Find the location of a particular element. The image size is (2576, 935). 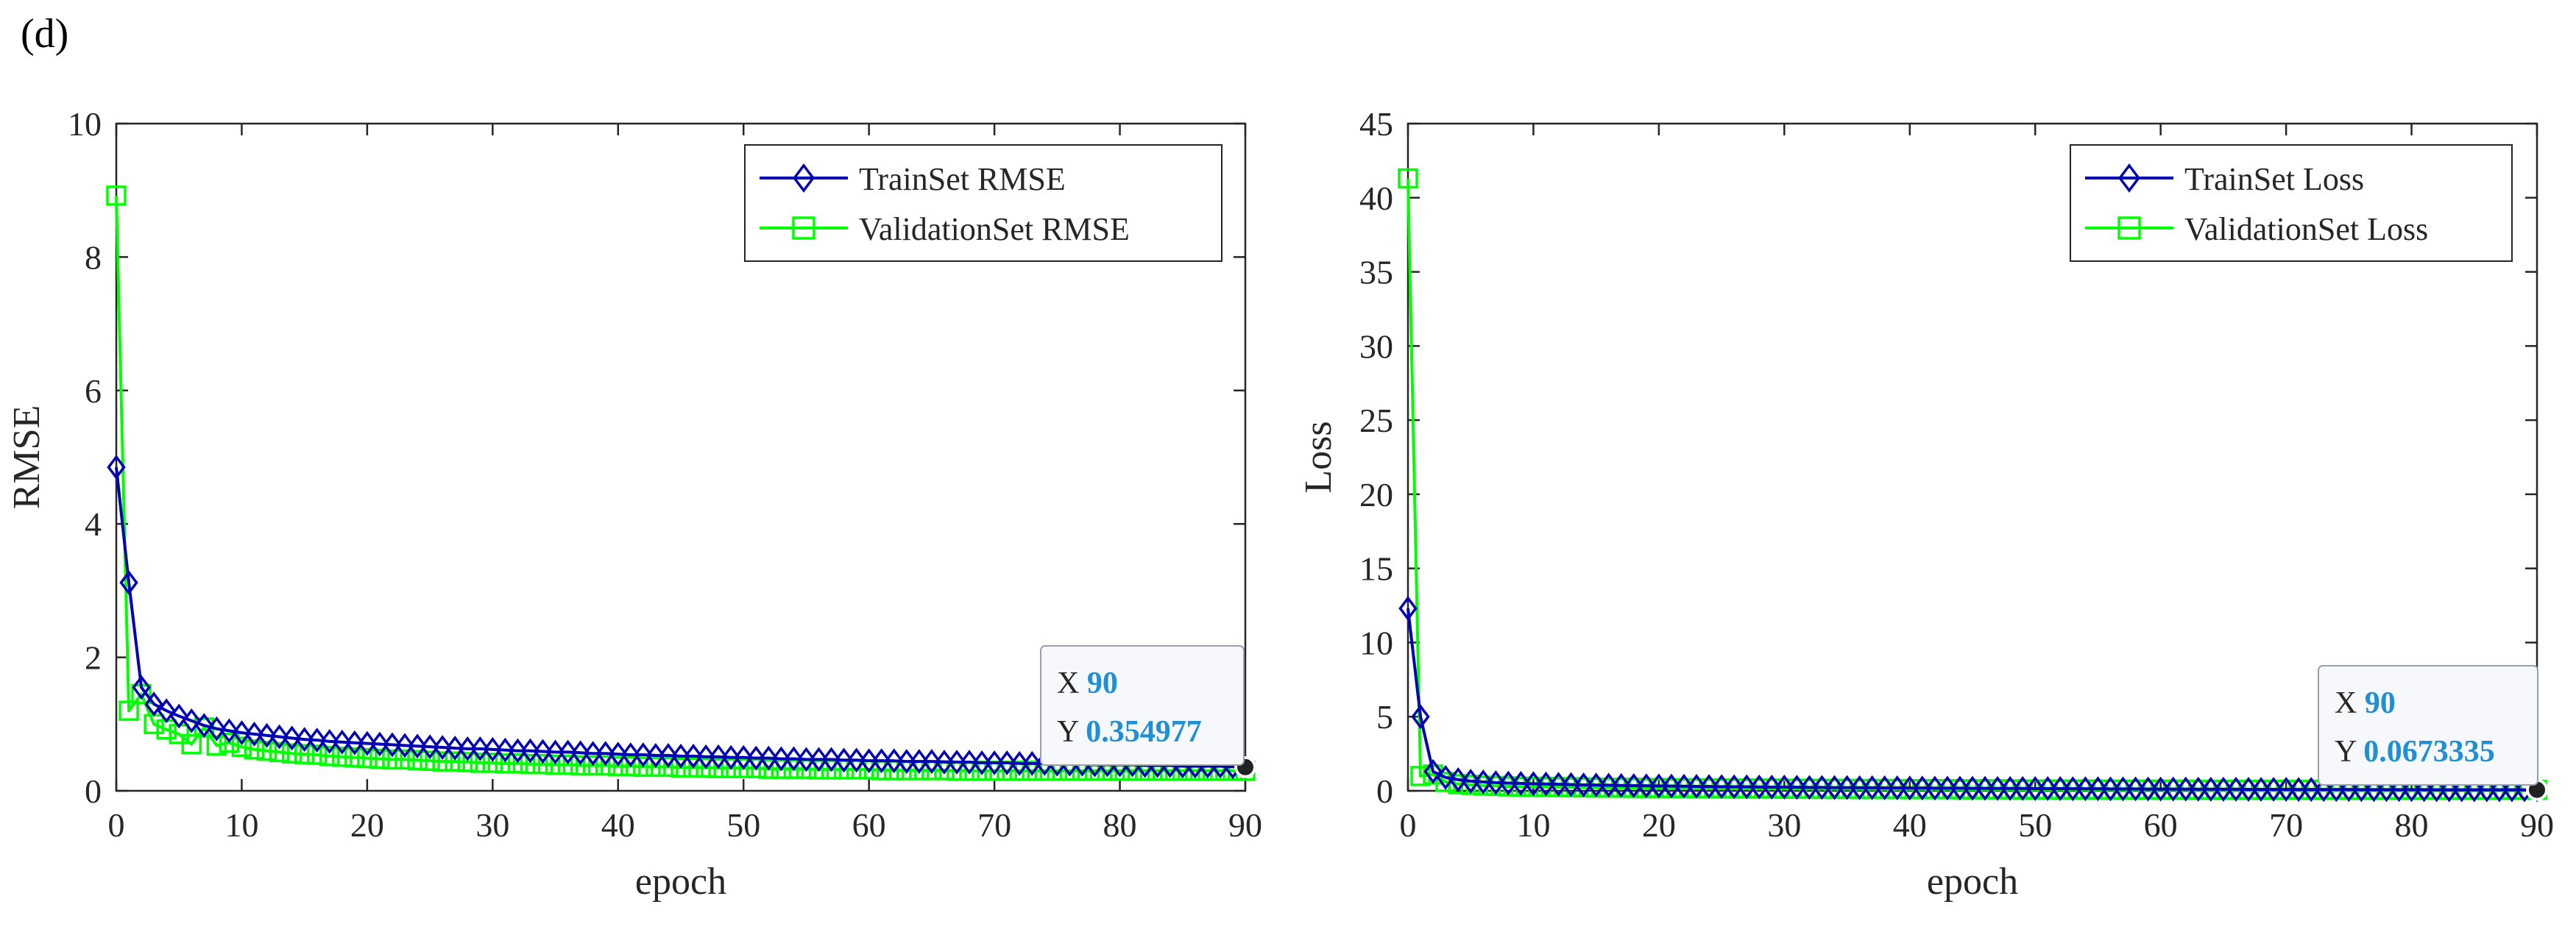

x-tick-label: 40 is located at coordinates (1910, 825).